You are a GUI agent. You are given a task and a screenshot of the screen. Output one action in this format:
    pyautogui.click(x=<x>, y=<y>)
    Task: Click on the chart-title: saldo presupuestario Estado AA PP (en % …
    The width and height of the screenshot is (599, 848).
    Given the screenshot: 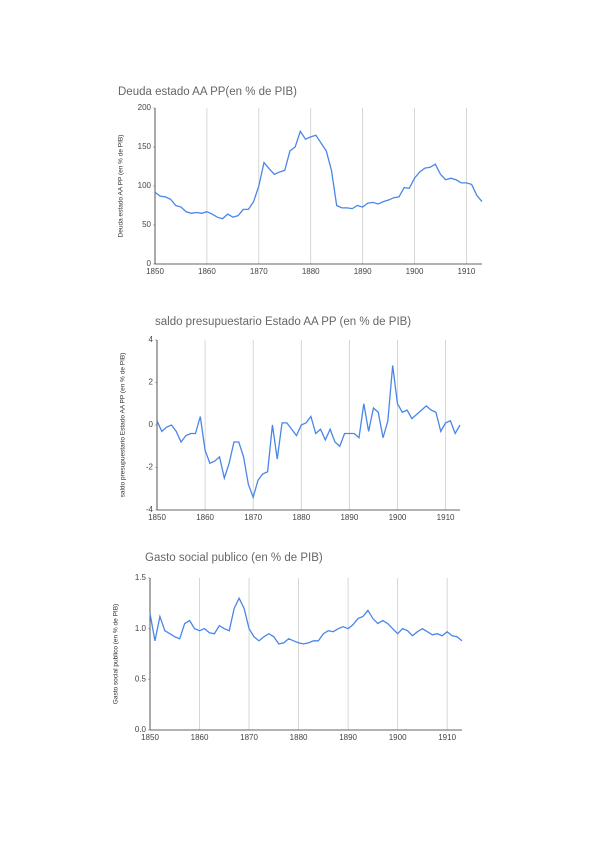 What is the action you would take?
    pyautogui.click(x=283, y=322)
    